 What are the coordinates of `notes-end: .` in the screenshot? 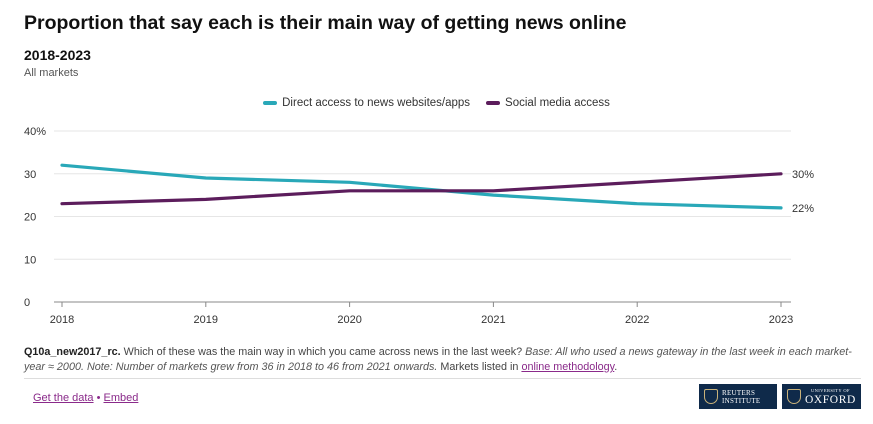 It's located at (616, 367).